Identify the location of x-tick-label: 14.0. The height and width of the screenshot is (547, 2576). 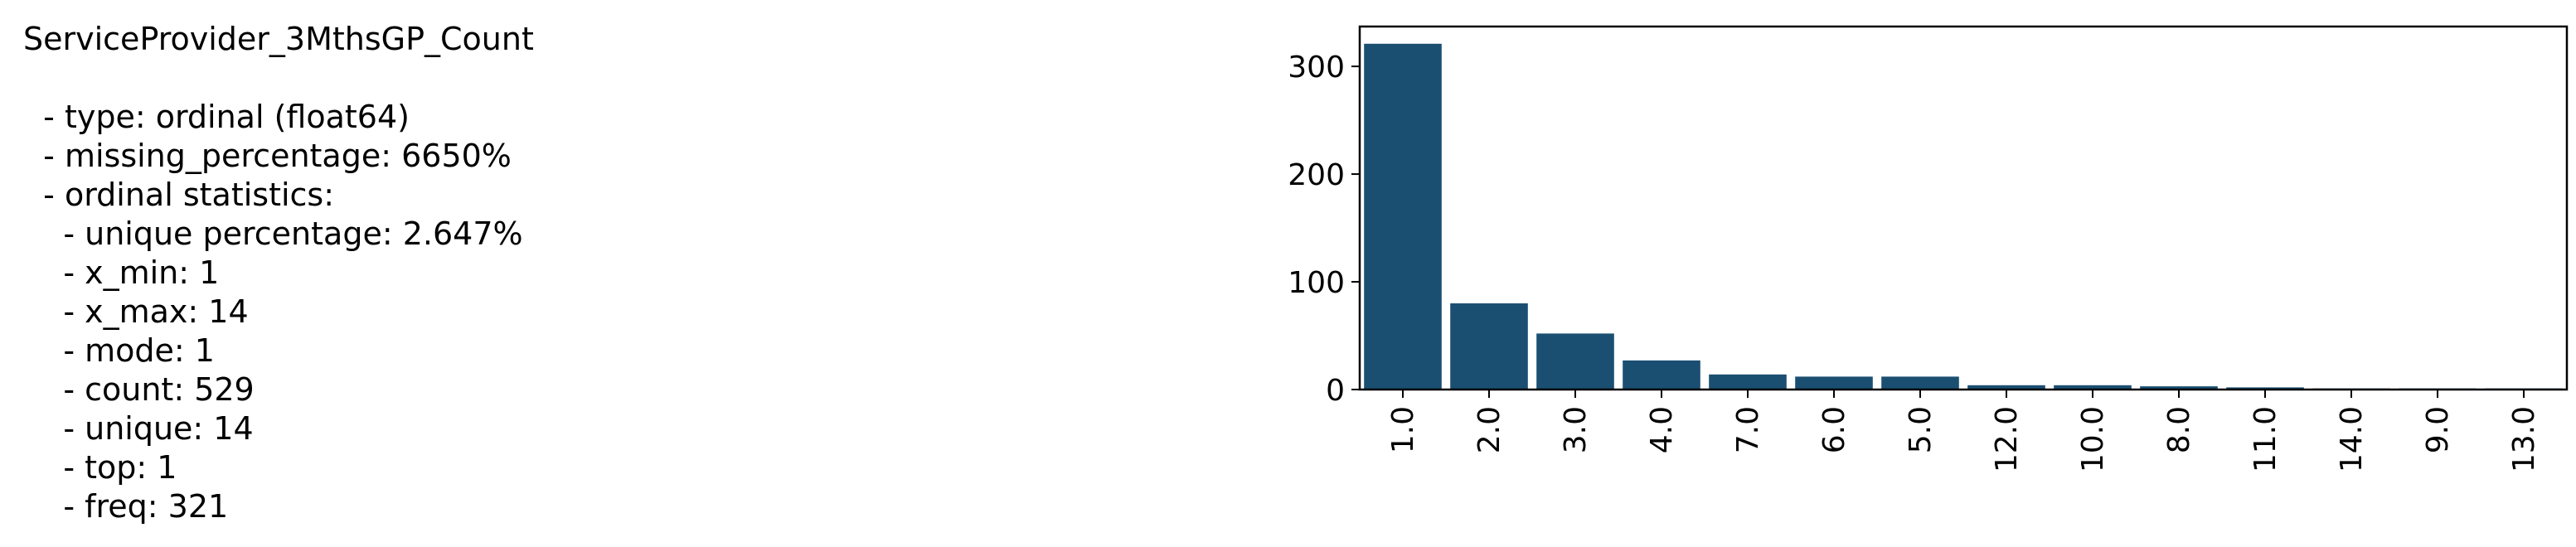
(2352, 439).